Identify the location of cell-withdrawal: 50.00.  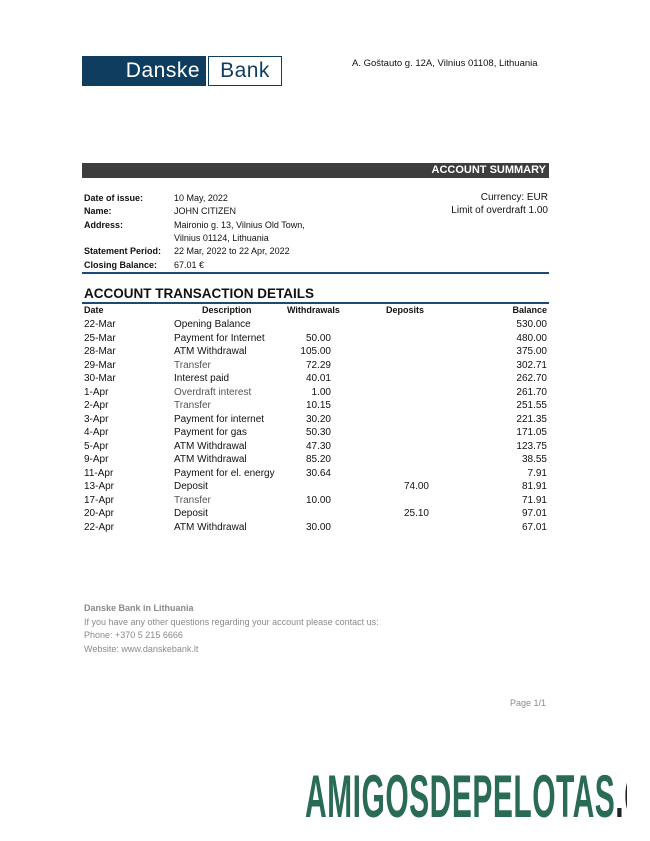
(318, 338).